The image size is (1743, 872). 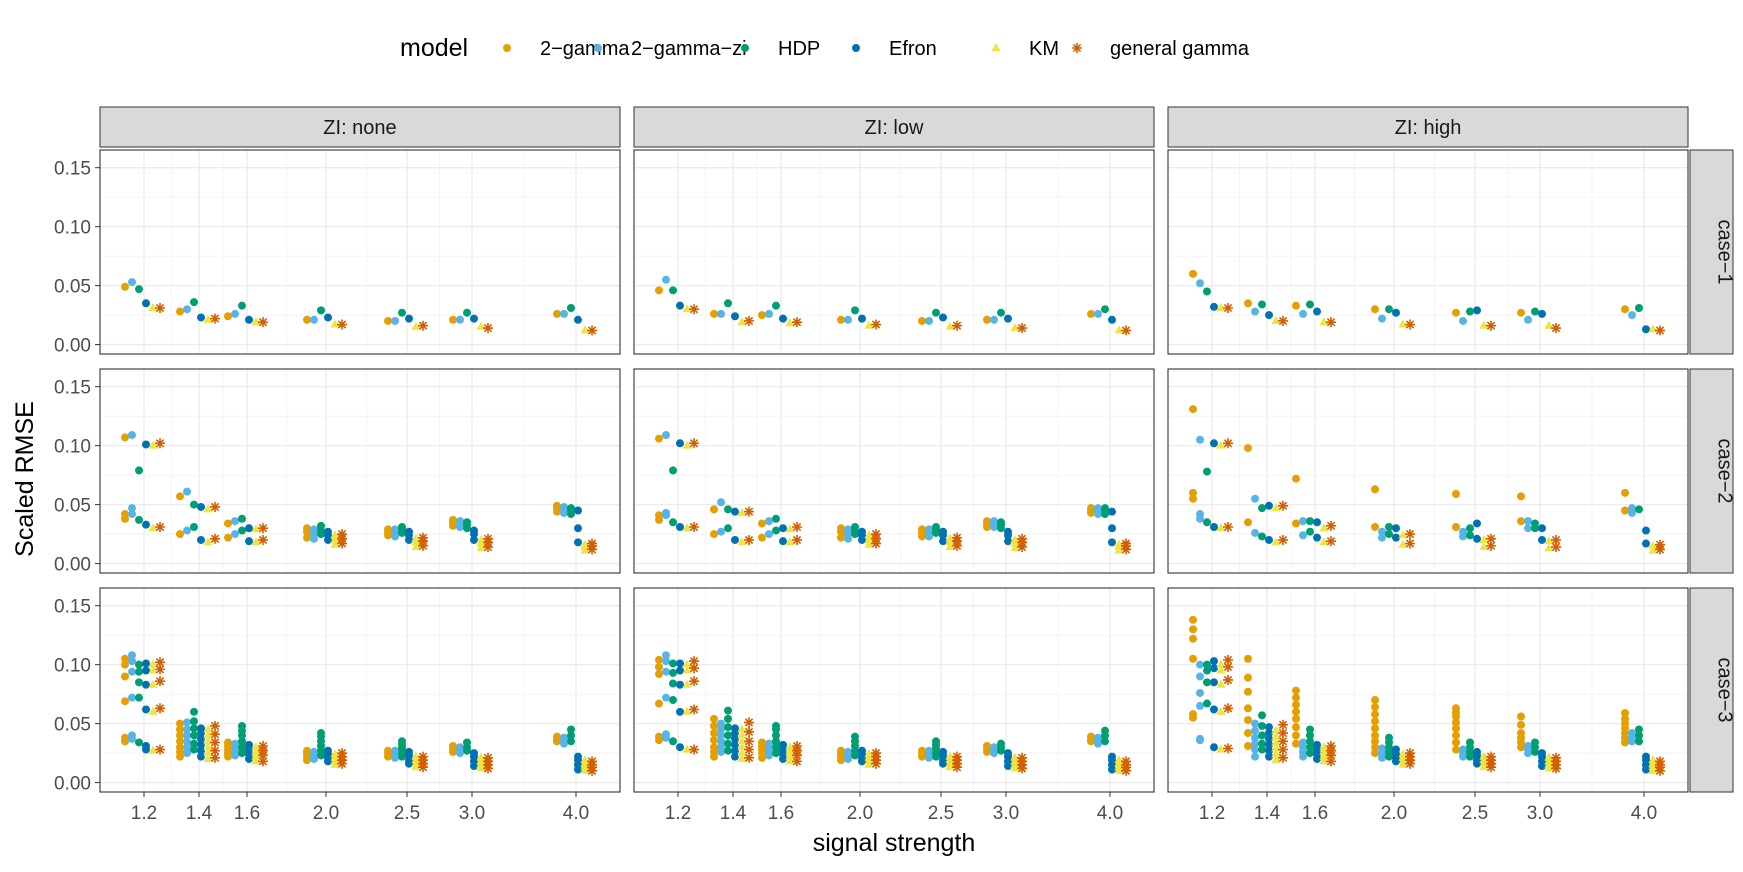 I want to click on series-hdp, so click(x=1423, y=710).